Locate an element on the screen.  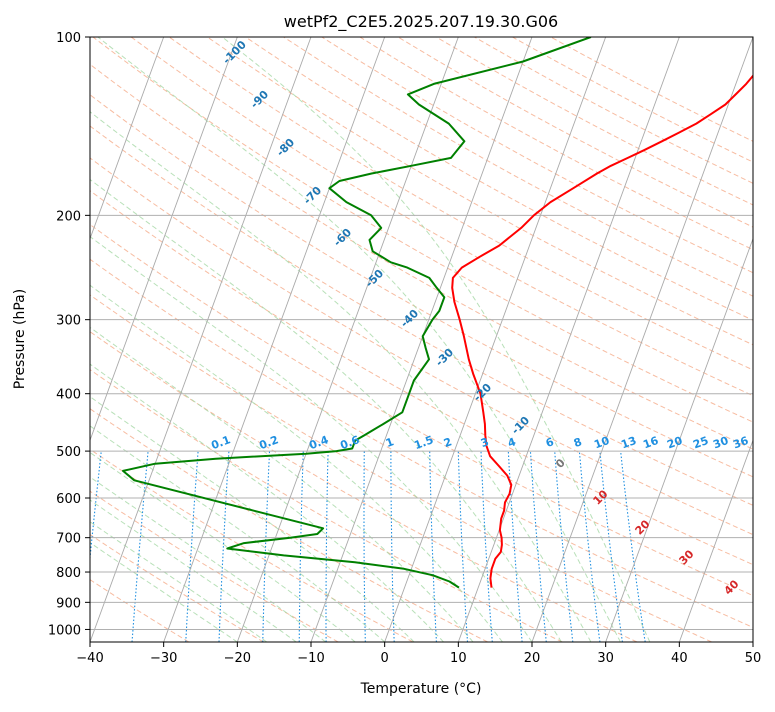
x-tick-label: 50 is located at coordinates (753, 658).